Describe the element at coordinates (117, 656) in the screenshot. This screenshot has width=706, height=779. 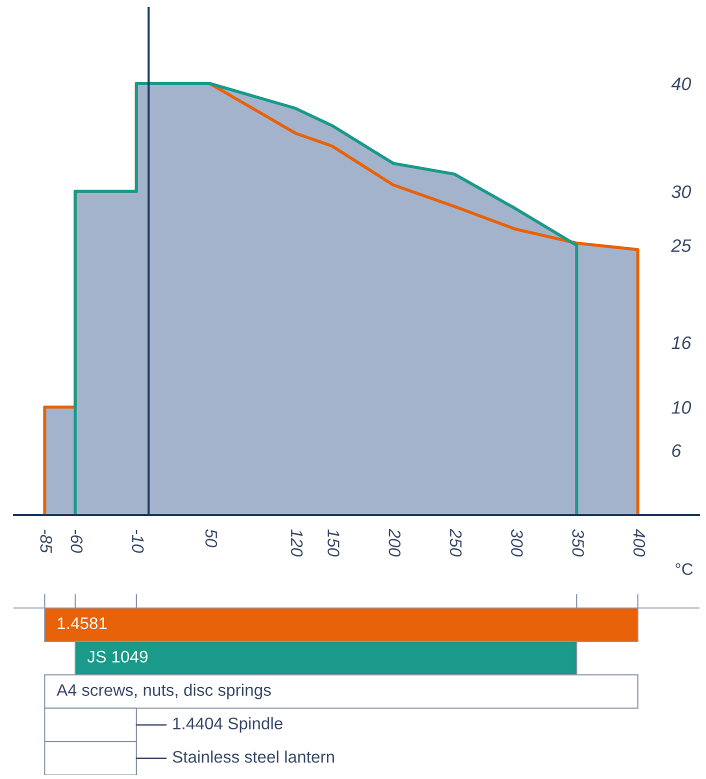
I see `category-label: JS 1049` at that location.